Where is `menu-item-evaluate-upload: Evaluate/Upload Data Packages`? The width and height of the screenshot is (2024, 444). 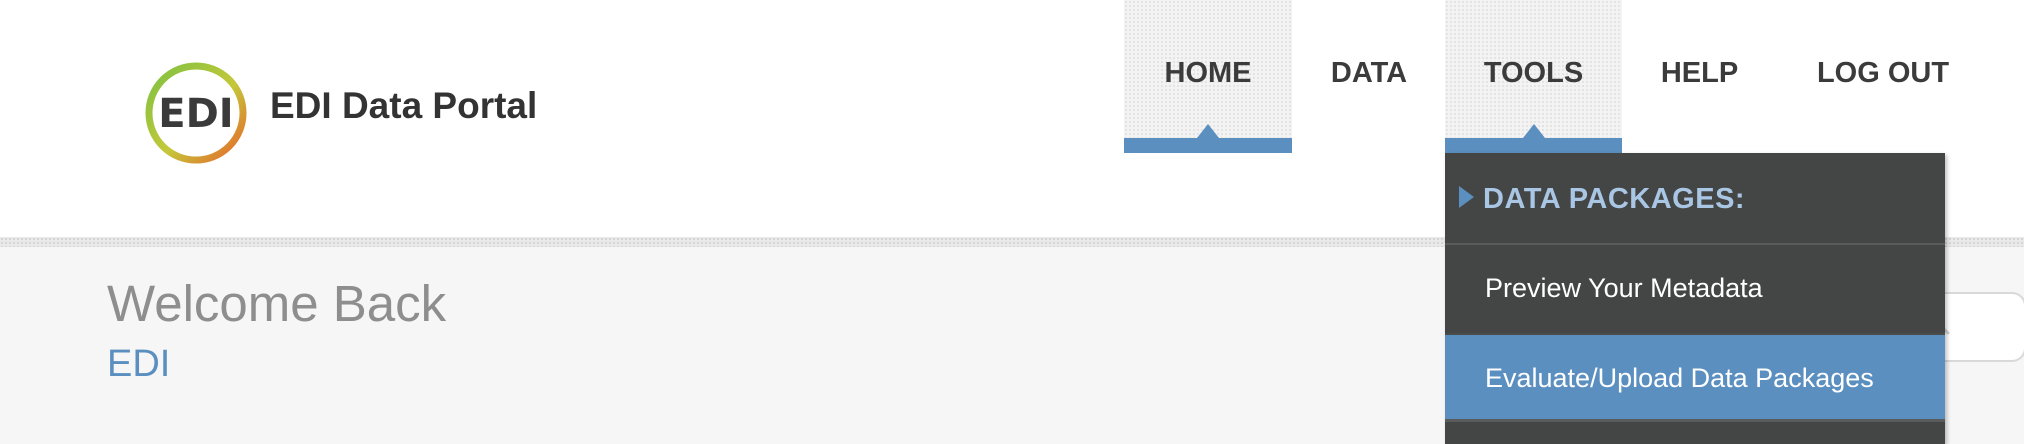 menu-item-evaluate-upload: Evaluate/Upload Data Packages is located at coordinates (1695, 376).